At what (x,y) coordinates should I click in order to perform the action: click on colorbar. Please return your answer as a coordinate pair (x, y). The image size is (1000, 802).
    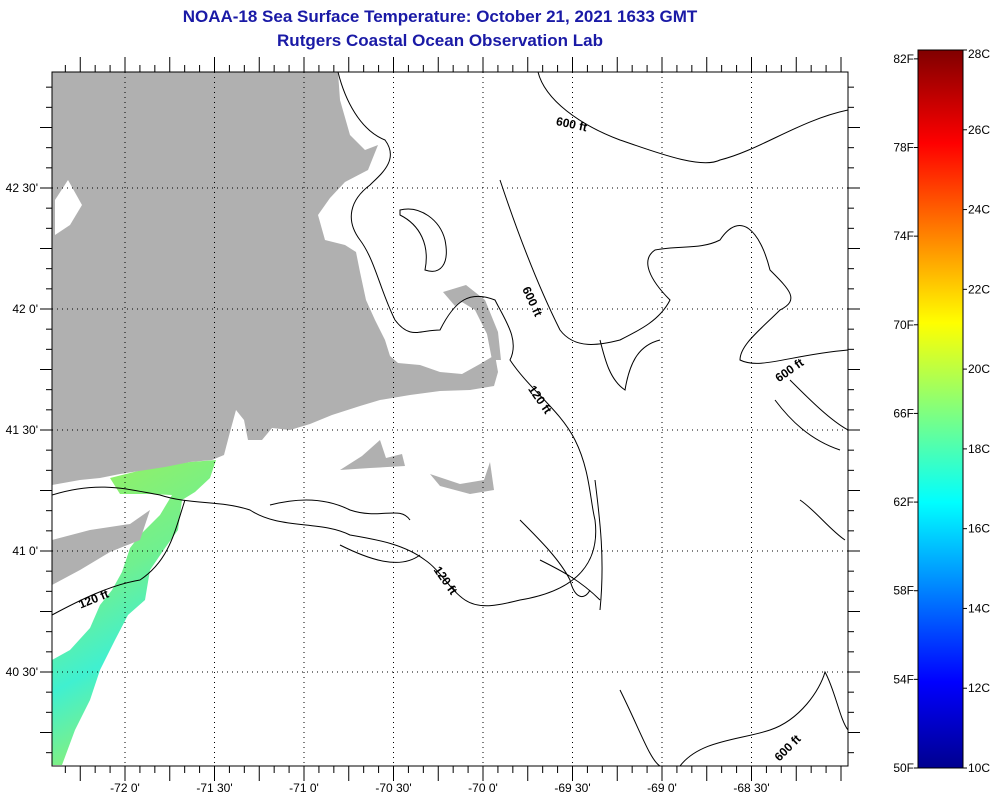
    Looking at the image, I should click on (940, 409).